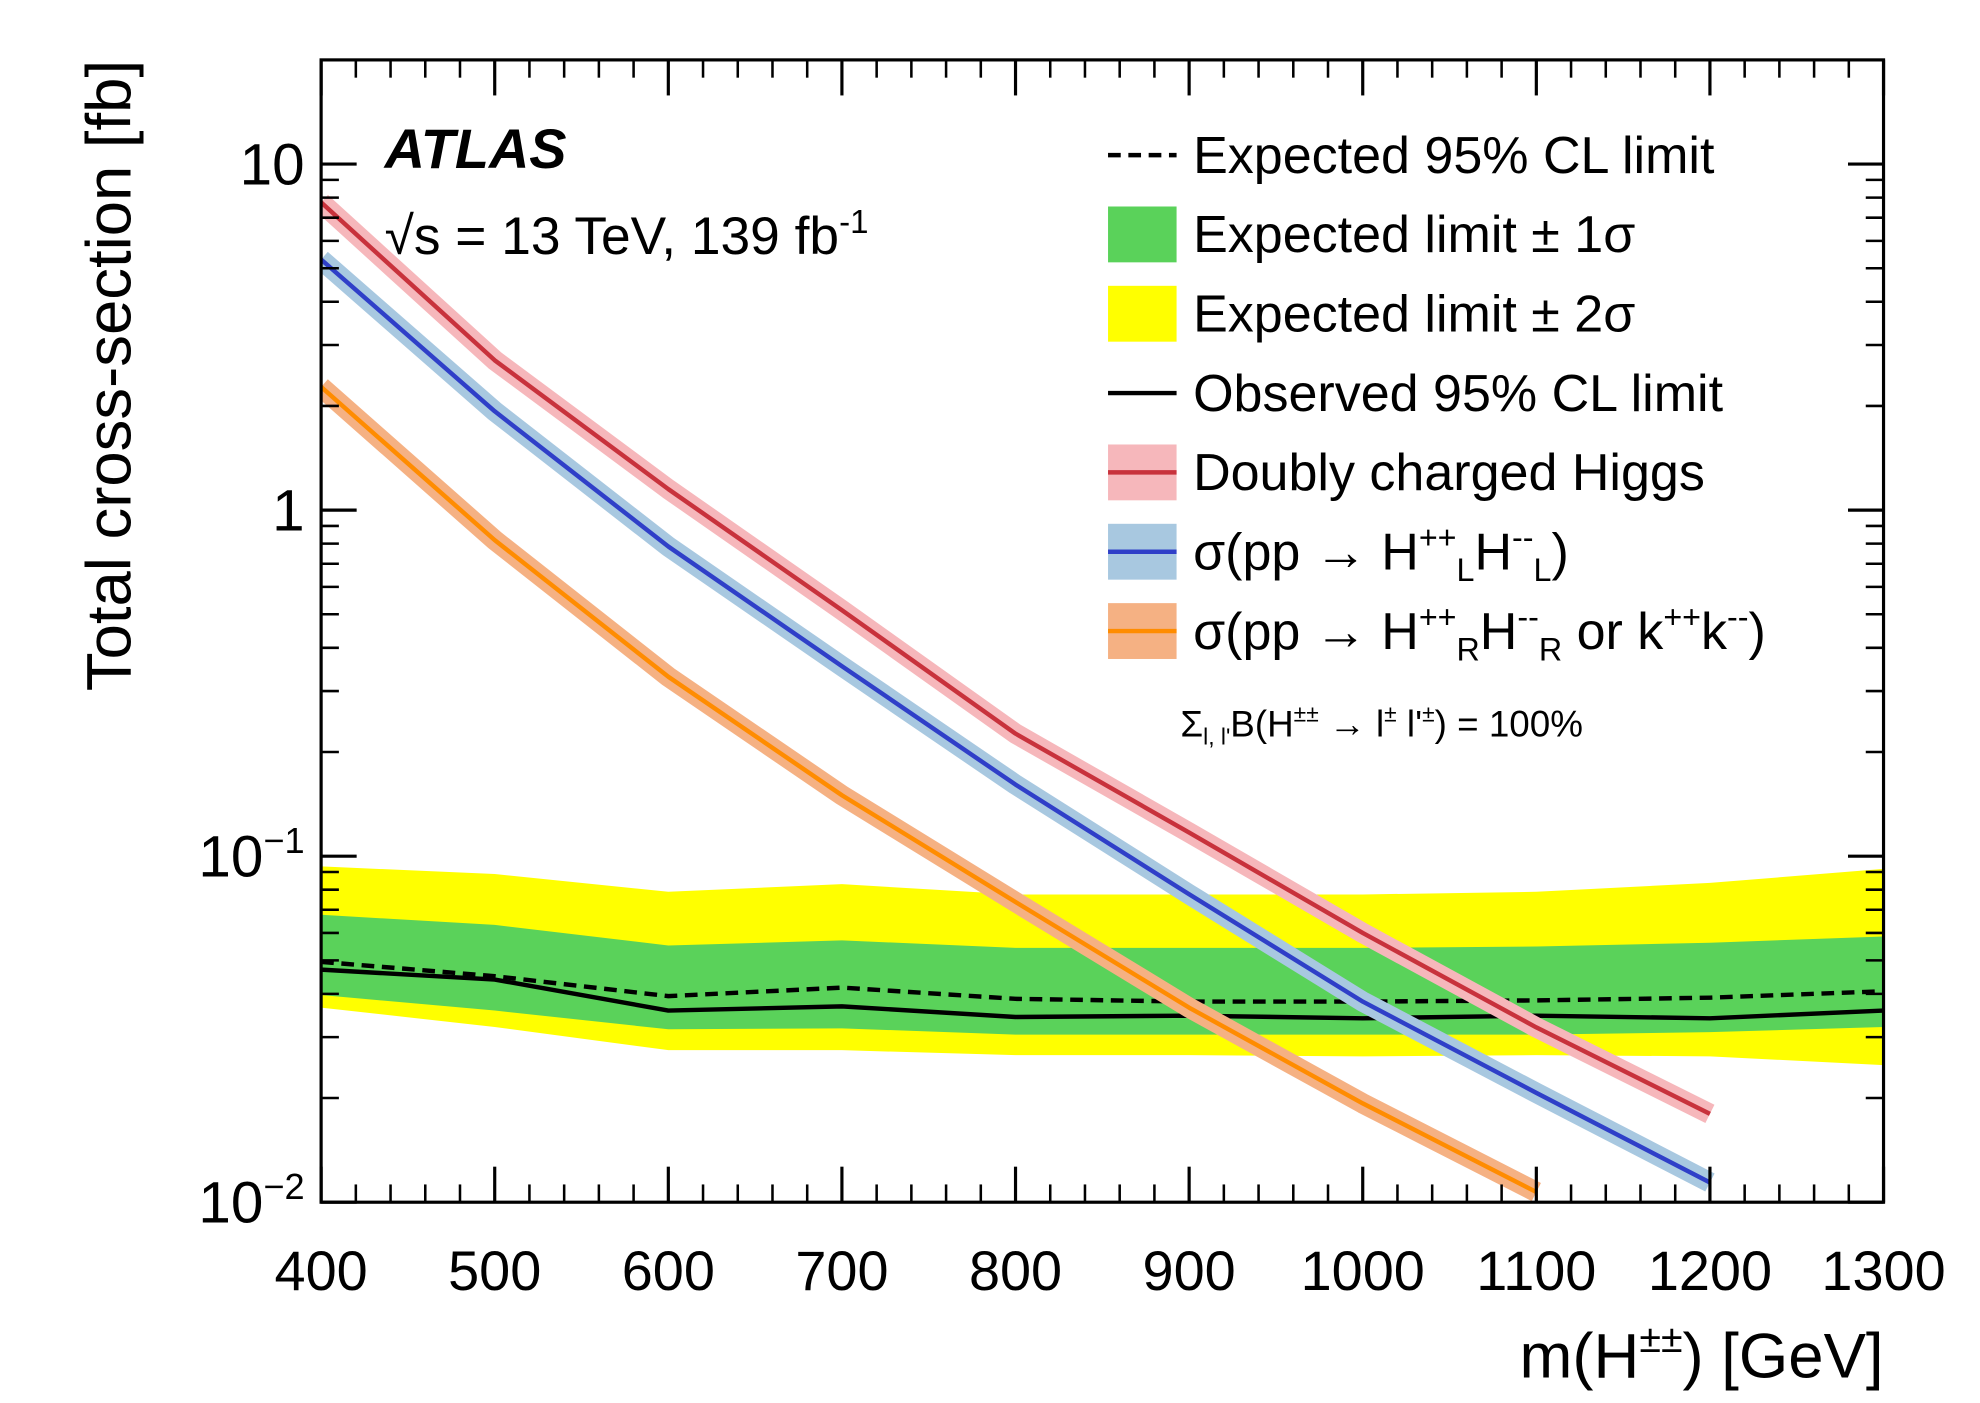 This screenshot has width=1980, height=1403. I want to click on legend-label: Expected limit ± 2σ, so click(1414, 315).